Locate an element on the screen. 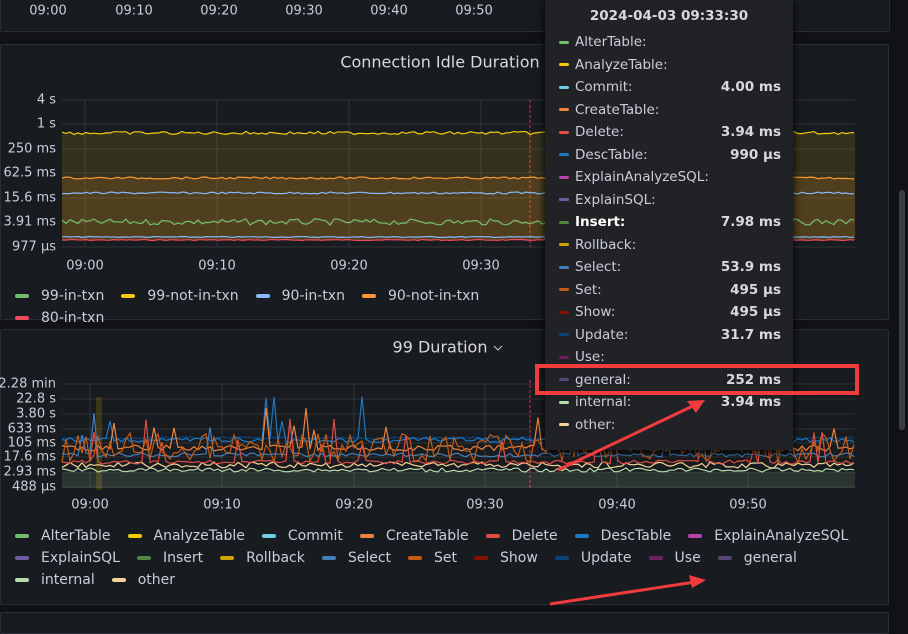  tooltip-value: 990 µs is located at coordinates (755, 154).